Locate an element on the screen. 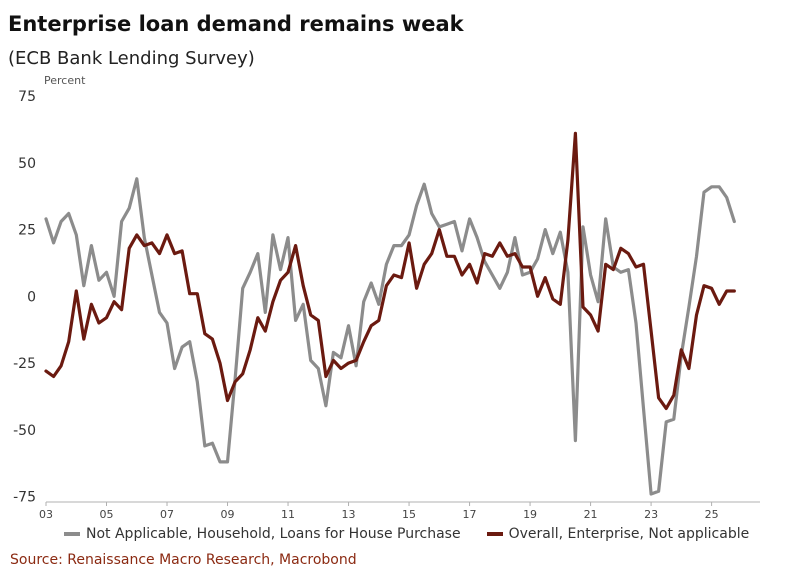  x-tick-label: 13 is located at coordinates (349, 514).